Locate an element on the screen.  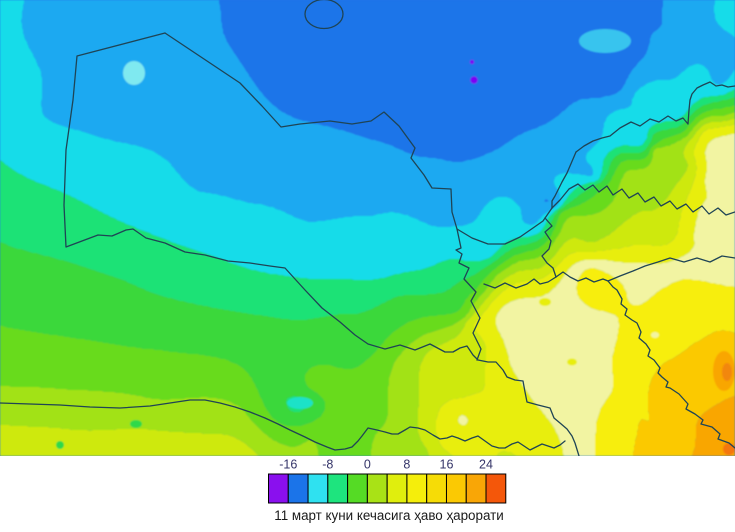
svg-text: 0 is located at coordinates (367, 465).